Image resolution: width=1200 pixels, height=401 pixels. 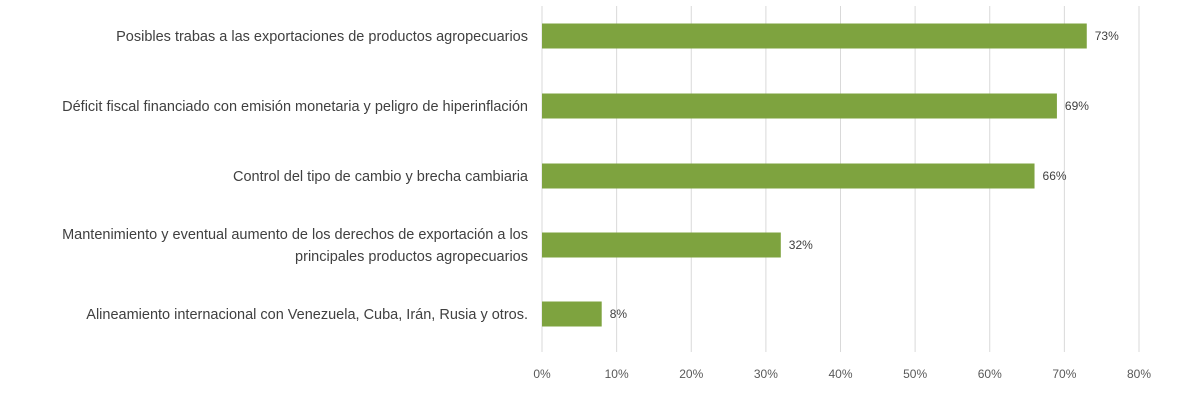 I want to click on x-axis-ticks: 0% 10% 20% 30% 40% 50% 60% 70% 80%, so click(x=842, y=374).